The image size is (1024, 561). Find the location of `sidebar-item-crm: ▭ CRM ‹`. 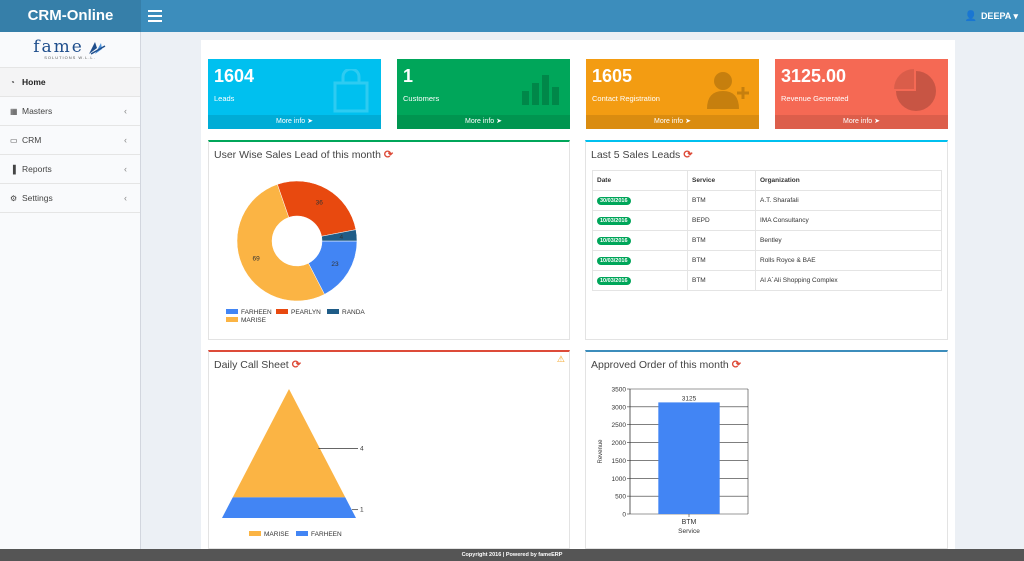

sidebar-item-crm: ▭ CRM ‹ is located at coordinates (70, 140).